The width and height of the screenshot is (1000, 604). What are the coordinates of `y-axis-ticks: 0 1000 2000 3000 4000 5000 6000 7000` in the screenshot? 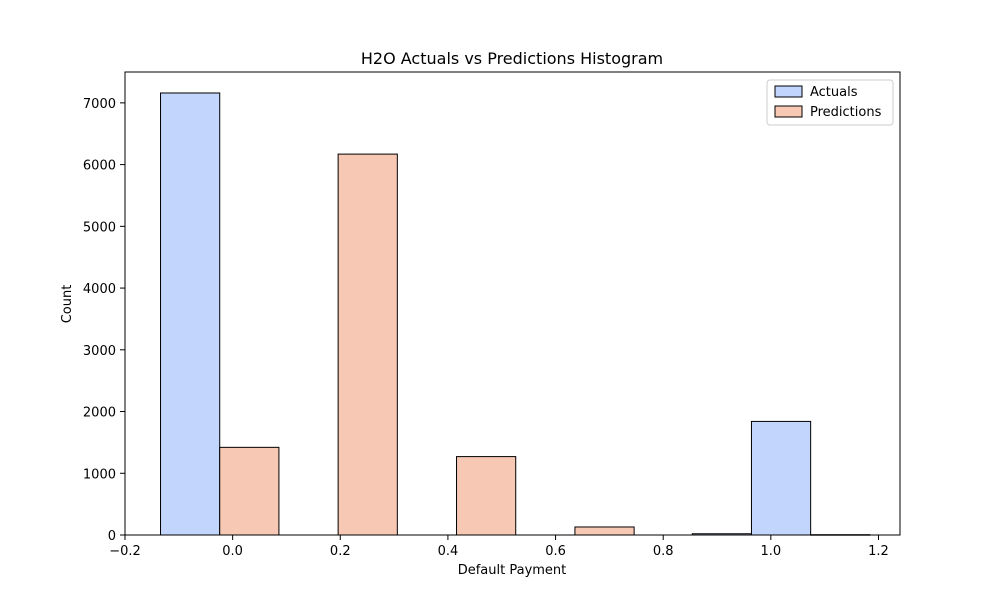 It's located at (104, 320).